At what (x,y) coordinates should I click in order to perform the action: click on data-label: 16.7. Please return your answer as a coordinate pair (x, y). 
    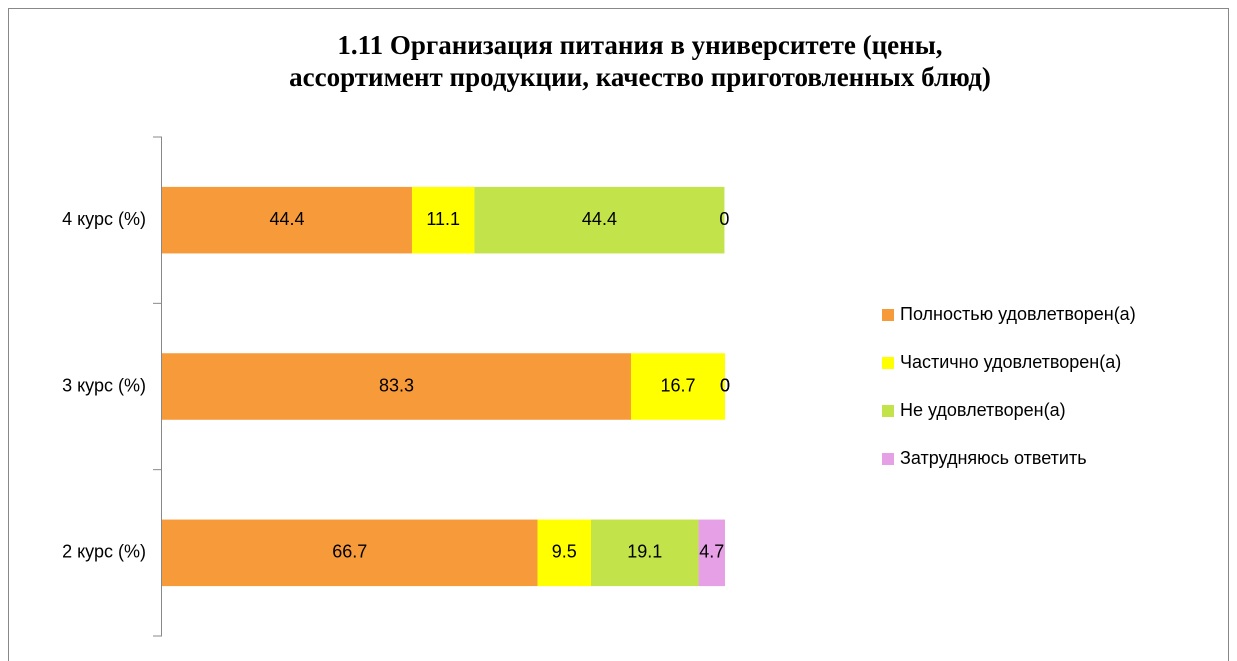
    Looking at the image, I should click on (677, 385).